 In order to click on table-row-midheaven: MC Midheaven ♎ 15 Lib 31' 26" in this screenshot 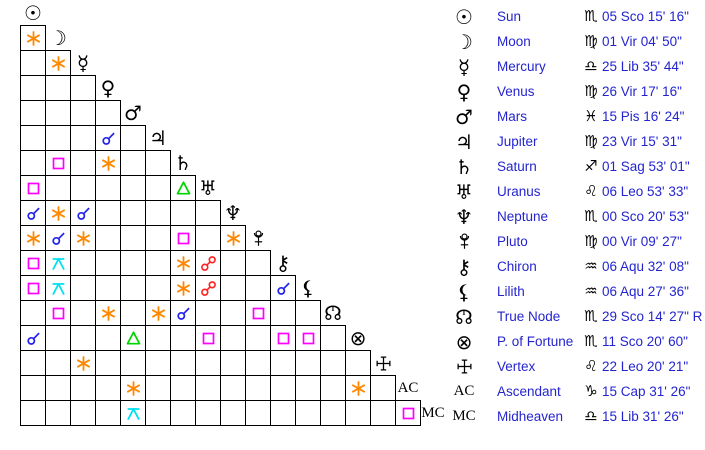, I will do `click(352, 416)`.